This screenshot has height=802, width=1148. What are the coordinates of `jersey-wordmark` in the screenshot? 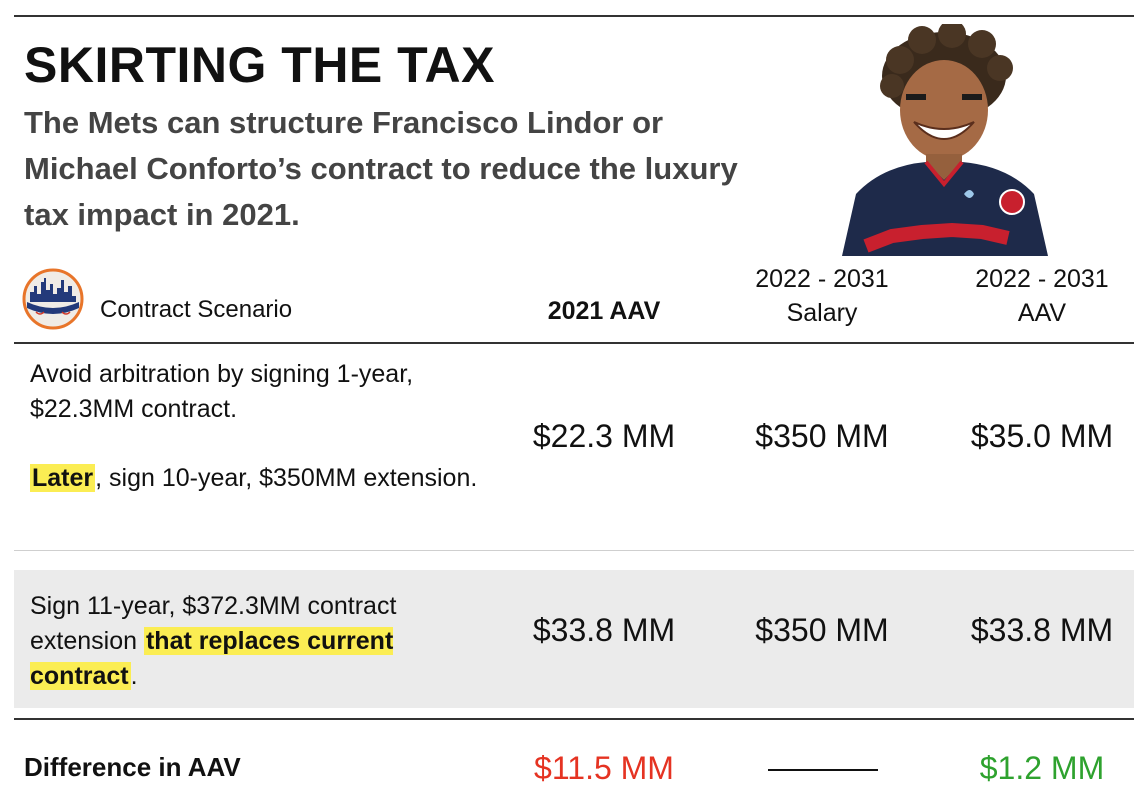 It's located at (936, 237).